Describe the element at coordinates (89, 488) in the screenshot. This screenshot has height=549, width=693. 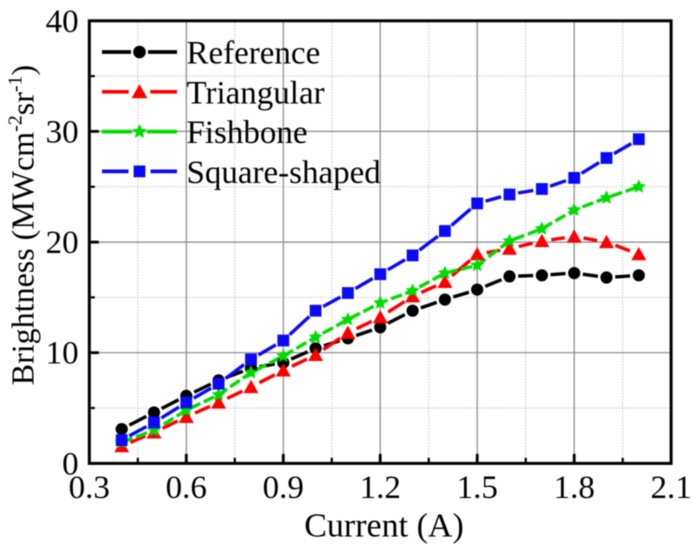
I see `svg-text: 0.3` at that location.